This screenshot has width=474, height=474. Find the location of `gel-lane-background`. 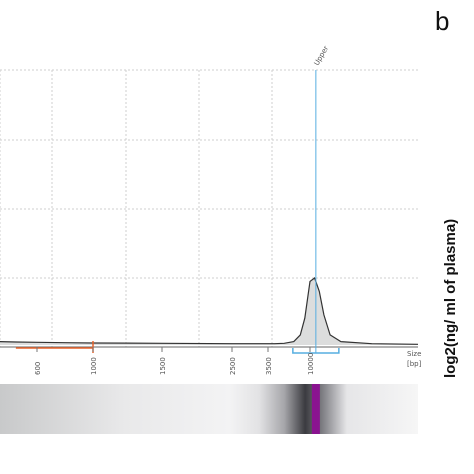

gel-lane-background is located at coordinates (209, 409).